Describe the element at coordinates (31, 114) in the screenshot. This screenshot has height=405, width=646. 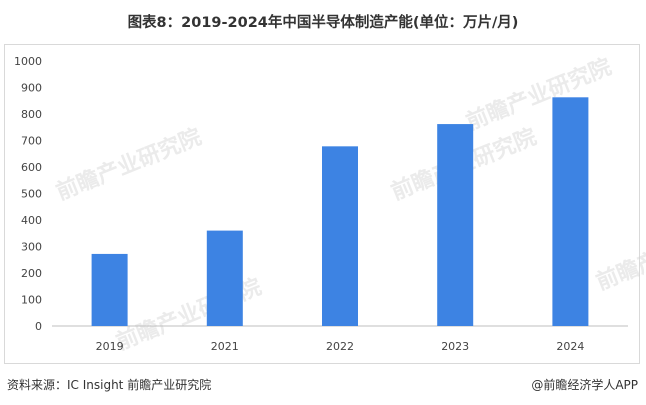
I see `y-tick-label: 800` at that location.